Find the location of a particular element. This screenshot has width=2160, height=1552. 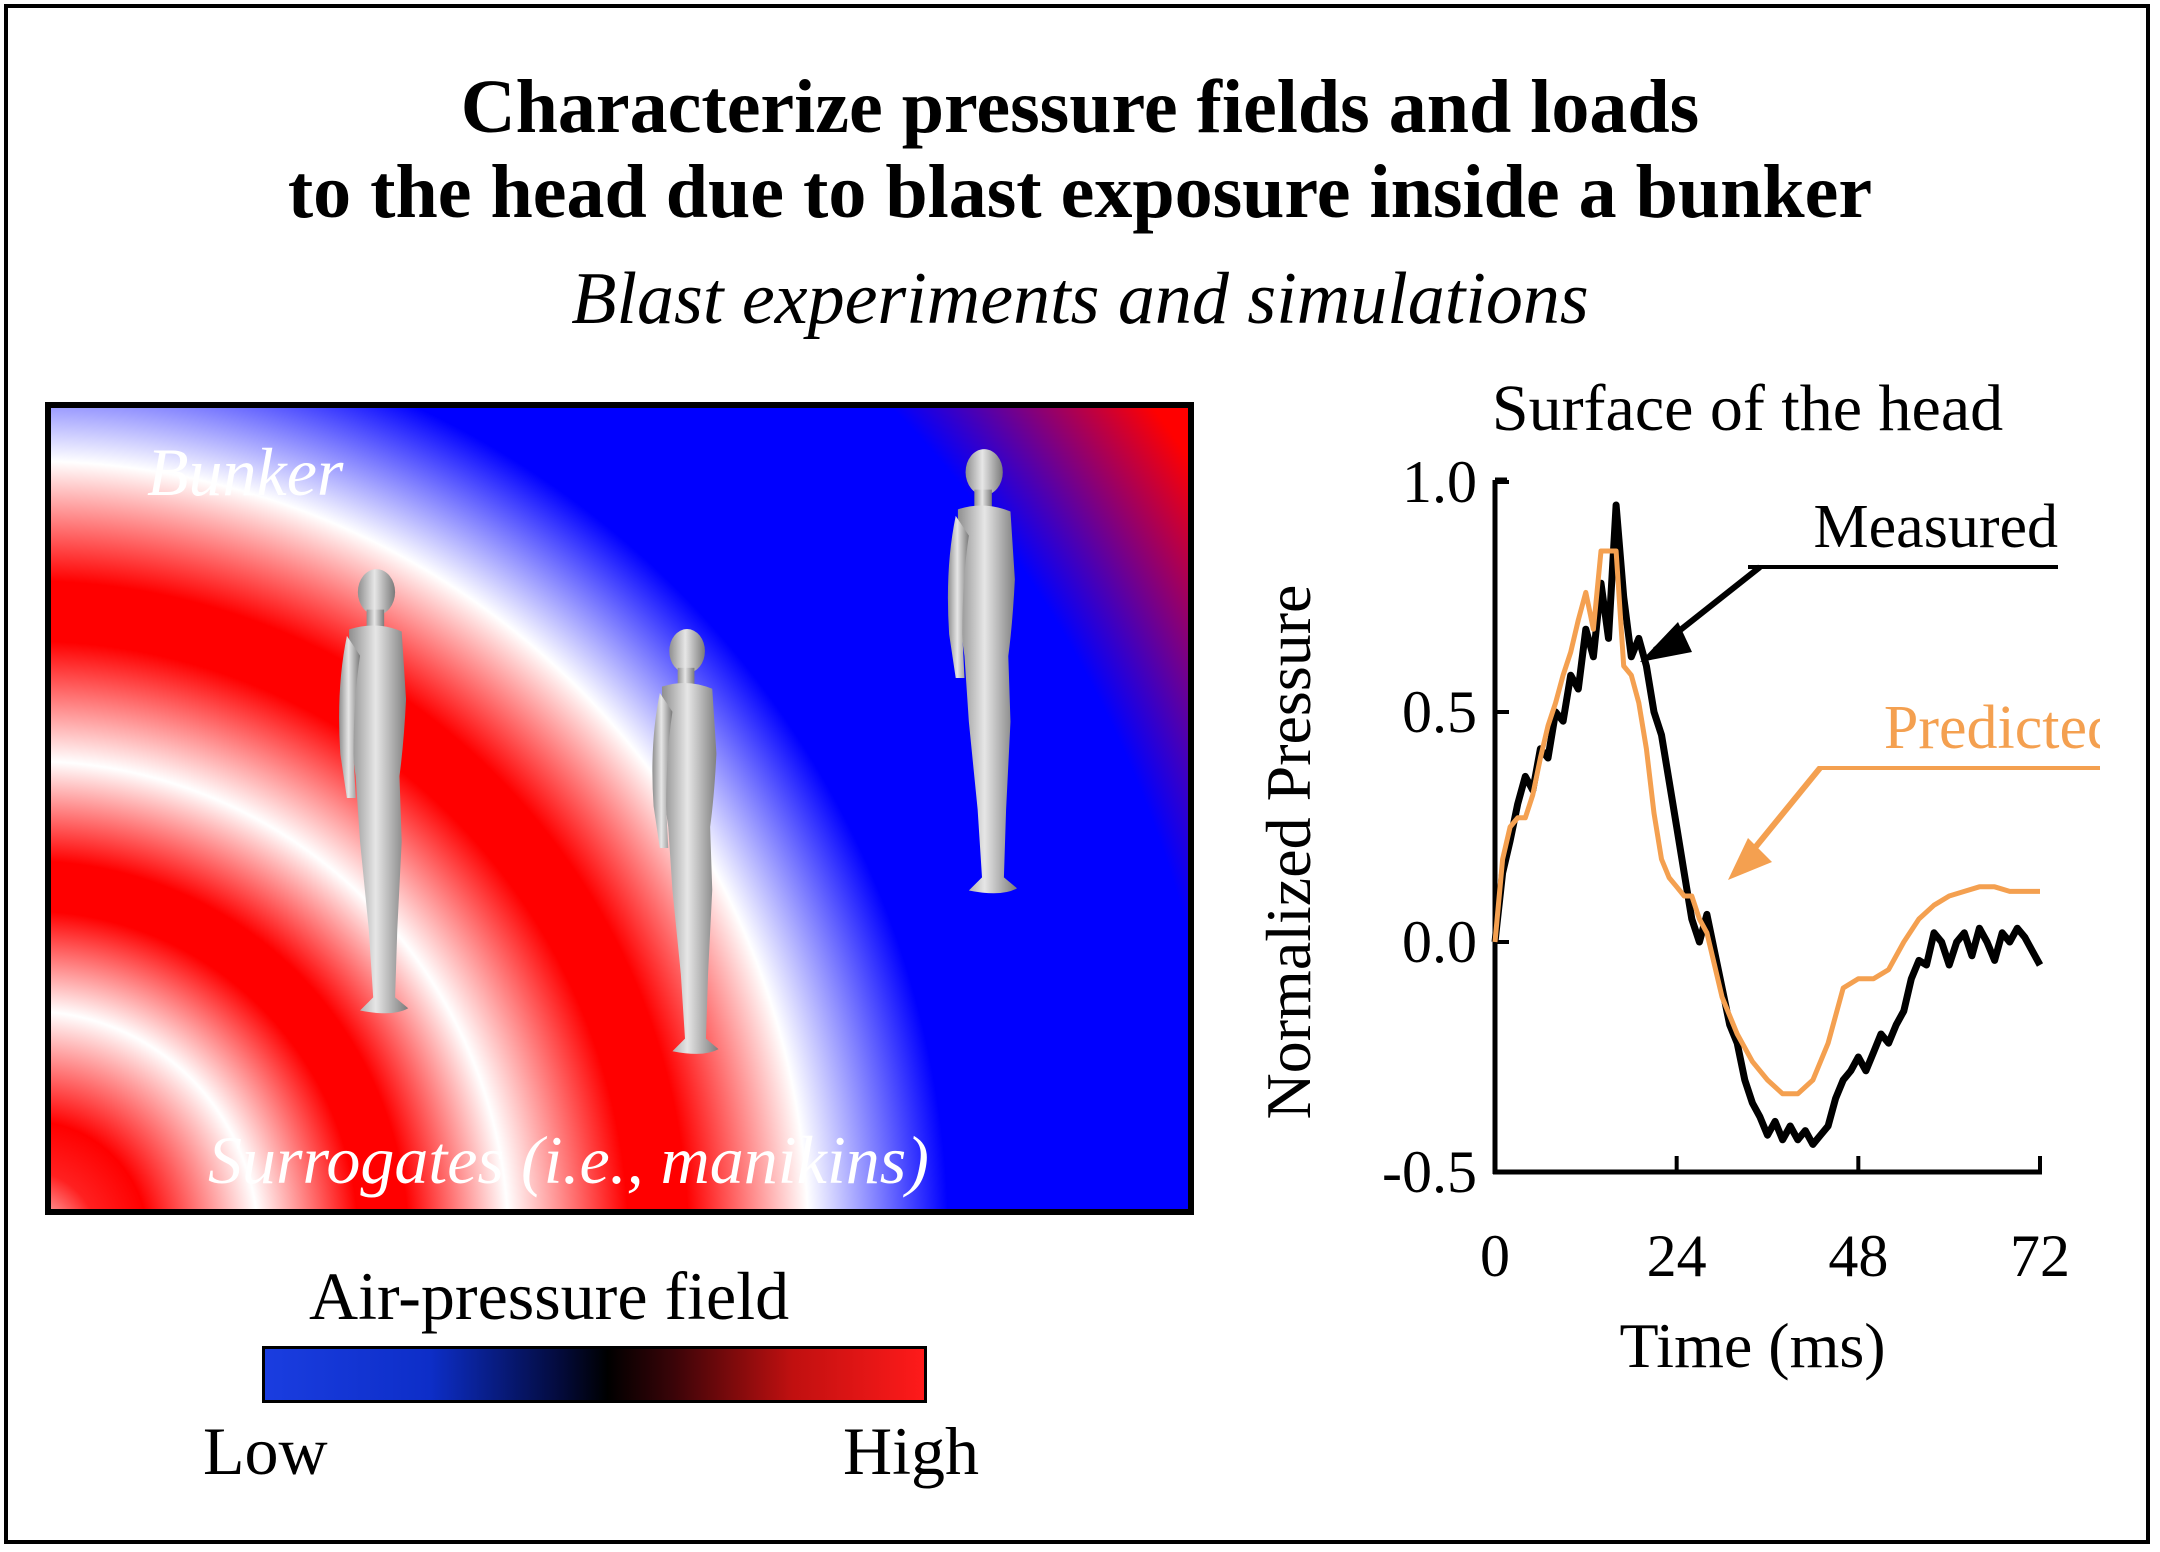

y-tick-label: 0.5 is located at coordinates (1439, 712).